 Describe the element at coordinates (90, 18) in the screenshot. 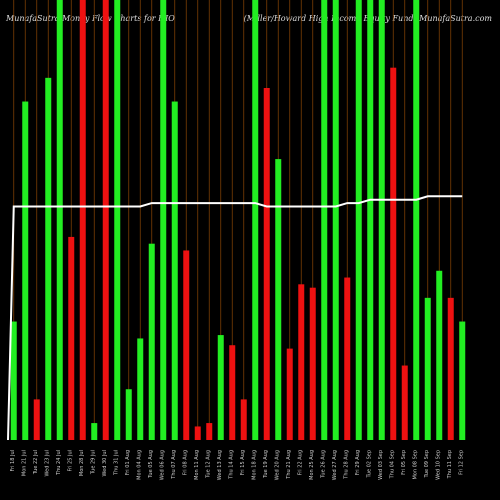

I see `chart-header-left: MunafaSutra Money Flow Charts for HIO` at that location.